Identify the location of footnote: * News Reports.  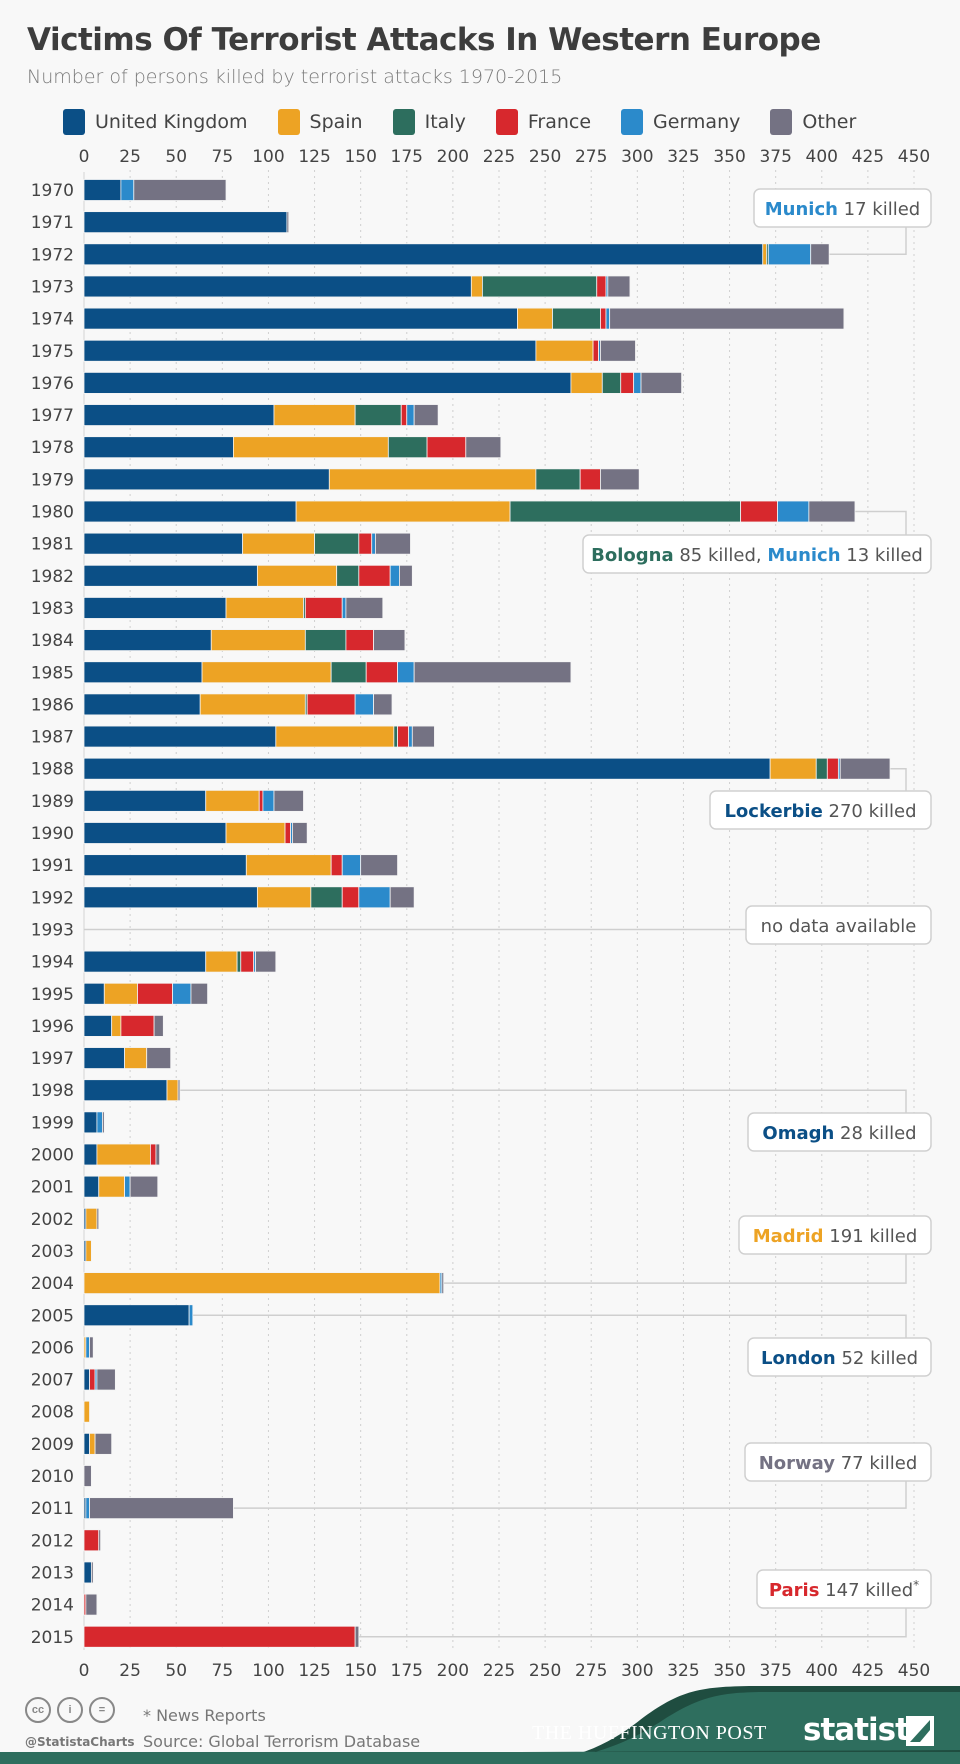
(204, 1715).